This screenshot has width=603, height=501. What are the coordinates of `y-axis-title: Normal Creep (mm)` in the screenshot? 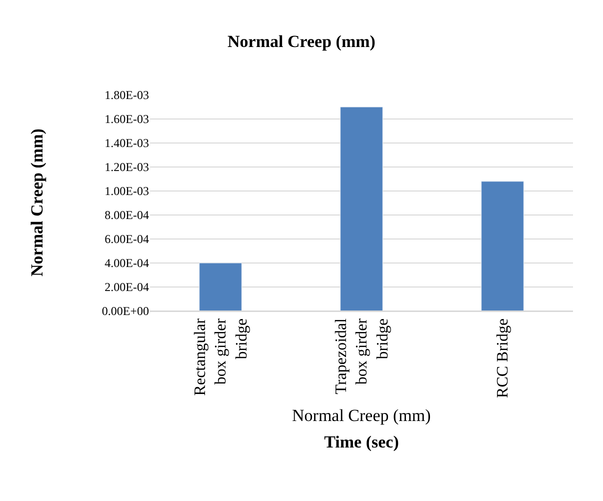 It's located at (37, 202).